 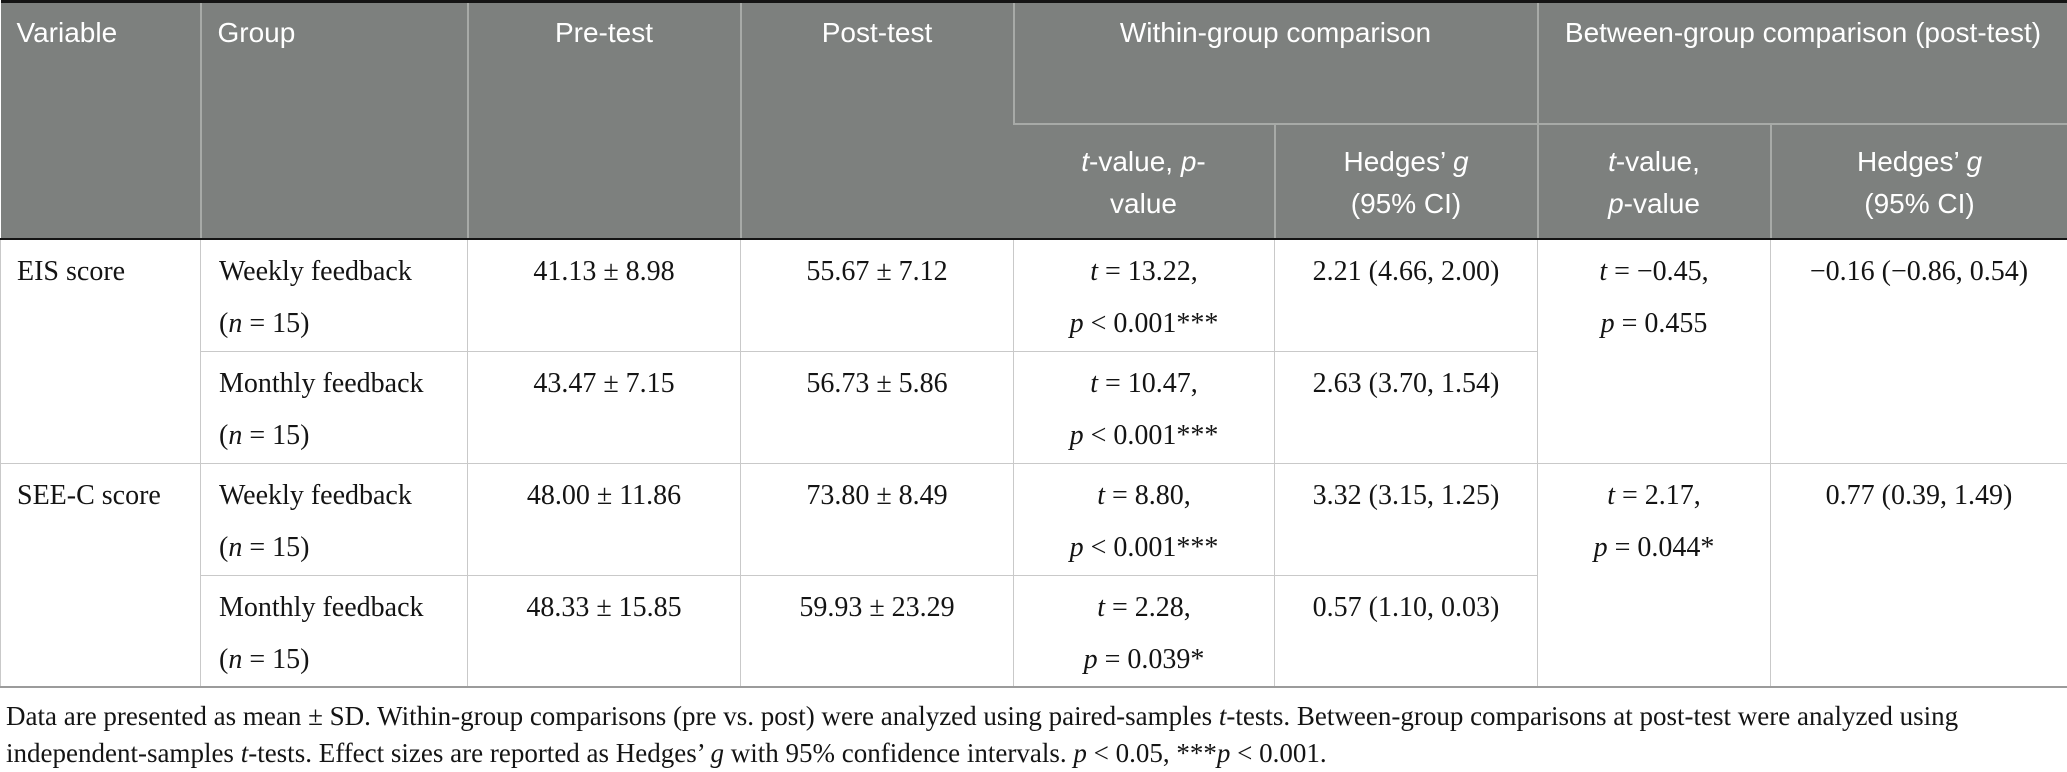 What do you see at coordinates (1654, 496) in the screenshot?
I see `t-value: t = 2.17,` at bounding box center [1654, 496].